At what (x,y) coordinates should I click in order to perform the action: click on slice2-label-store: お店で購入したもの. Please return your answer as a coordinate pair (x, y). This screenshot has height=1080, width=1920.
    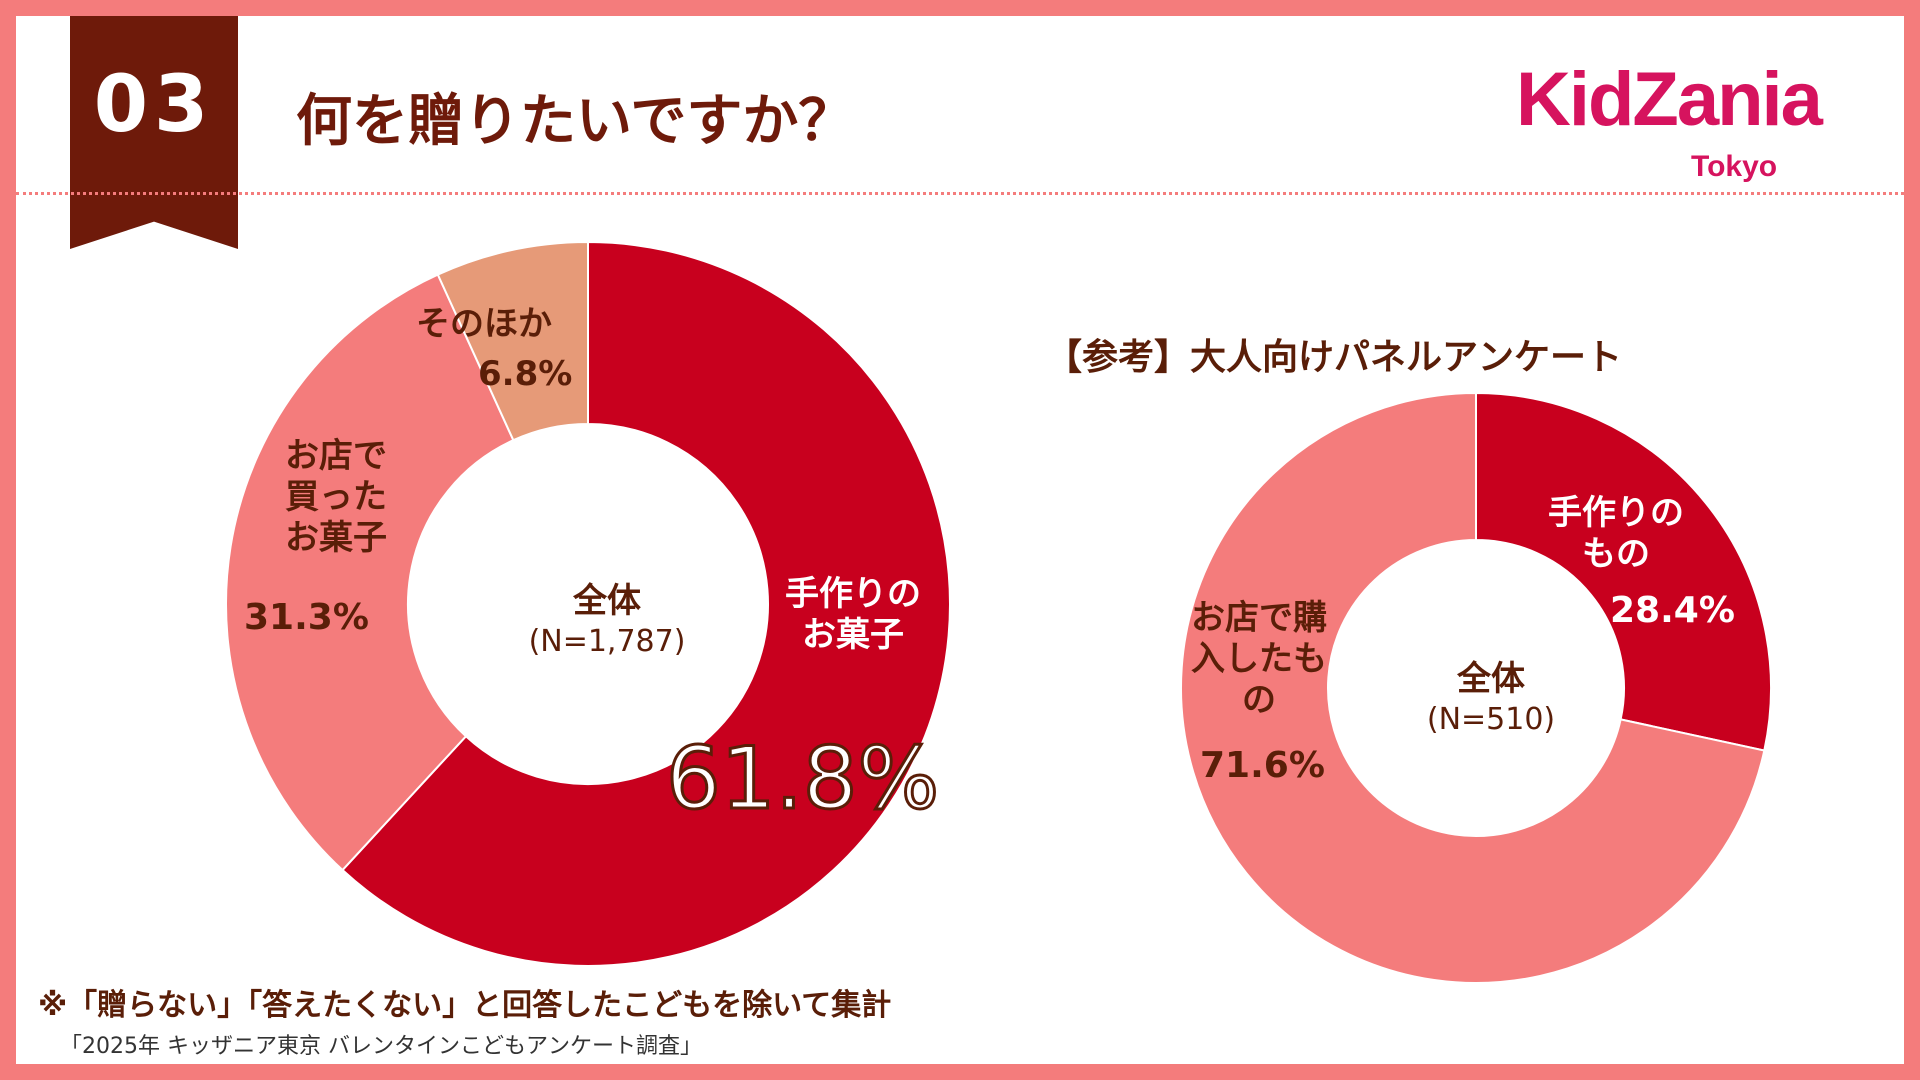
    Looking at the image, I should click on (1259, 659).